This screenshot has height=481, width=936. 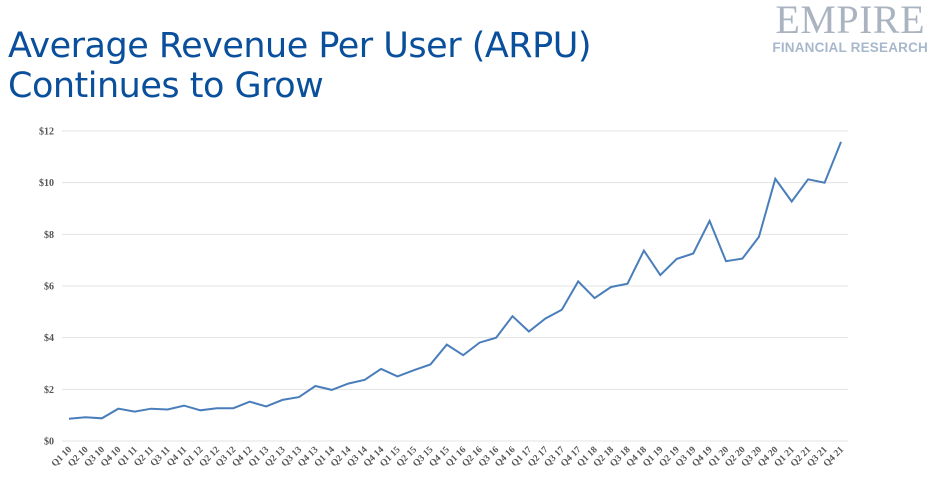 I want to click on empire-logo: EMPIRE FINANCIAL RESEARCH, so click(x=850, y=27).